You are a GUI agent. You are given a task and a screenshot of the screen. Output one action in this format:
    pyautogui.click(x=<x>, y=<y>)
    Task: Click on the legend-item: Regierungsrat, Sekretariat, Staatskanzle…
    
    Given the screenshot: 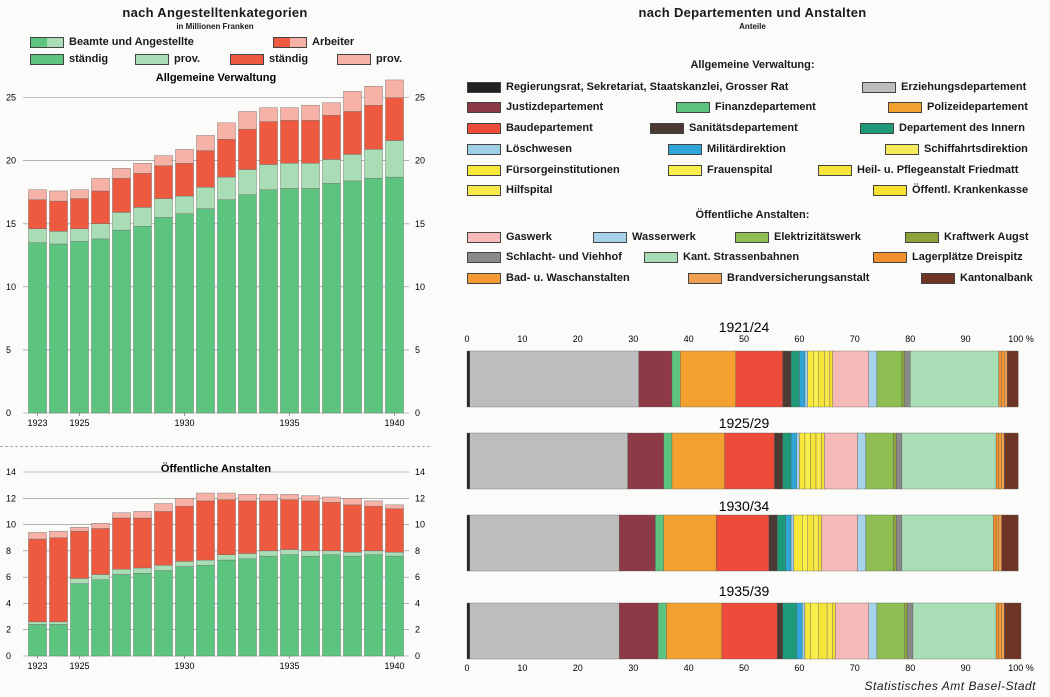 What is the action you would take?
    pyautogui.click(x=627, y=87)
    